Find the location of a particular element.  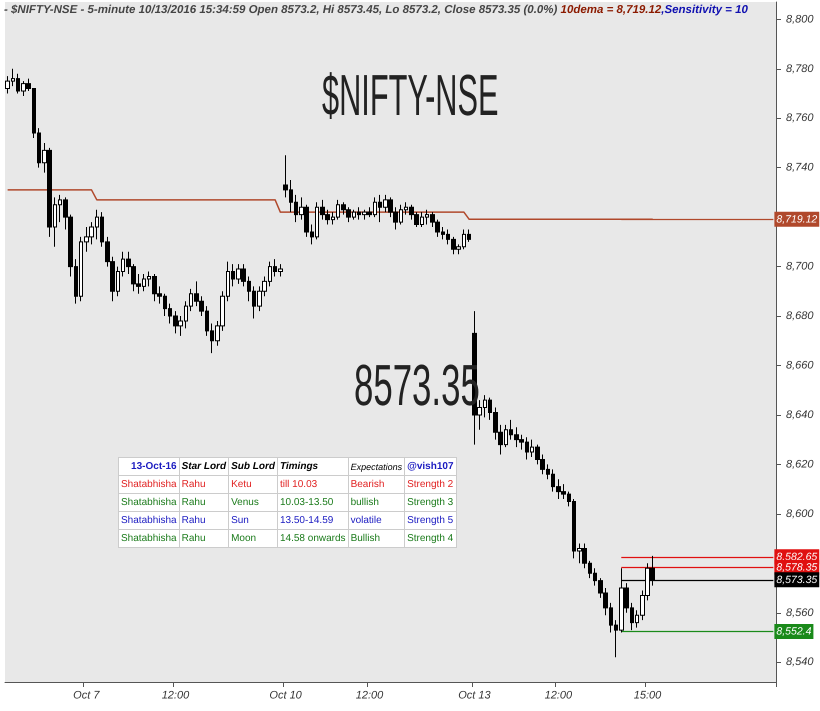

chart-subtitle: - $NIFTY-NSE - 5-minute 10/13/2016 15:34:59 Open 8573.2, Hi 8573.45, Lo 8573.2, Close 8573.35 (0.0%) is located at coordinates (281, 10).